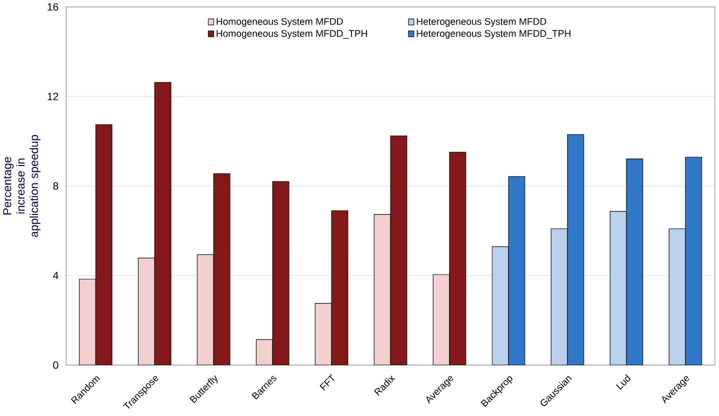 This screenshot has width=719, height=416. I want to click on legend-label: Heterogeneous System MFDD, so click(481, 22).